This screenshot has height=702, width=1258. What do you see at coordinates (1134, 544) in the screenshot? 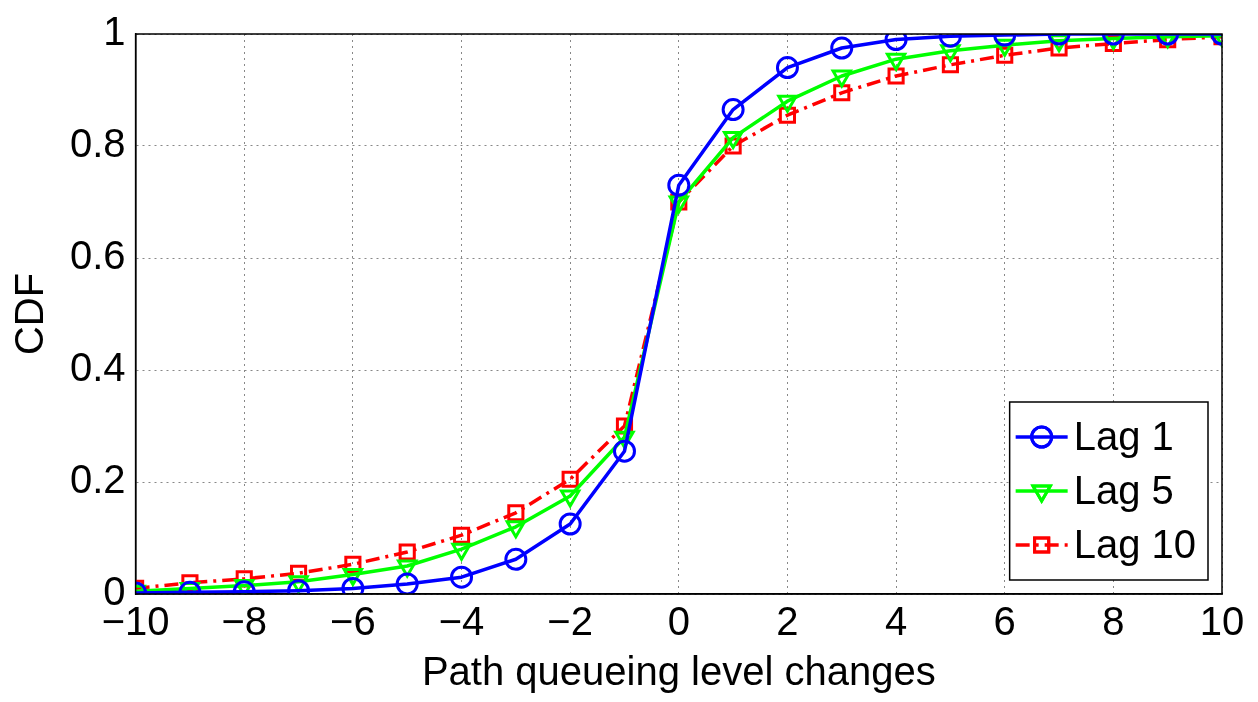
I see `legend-label: Lag 10` at bounding box center [1134, 544].